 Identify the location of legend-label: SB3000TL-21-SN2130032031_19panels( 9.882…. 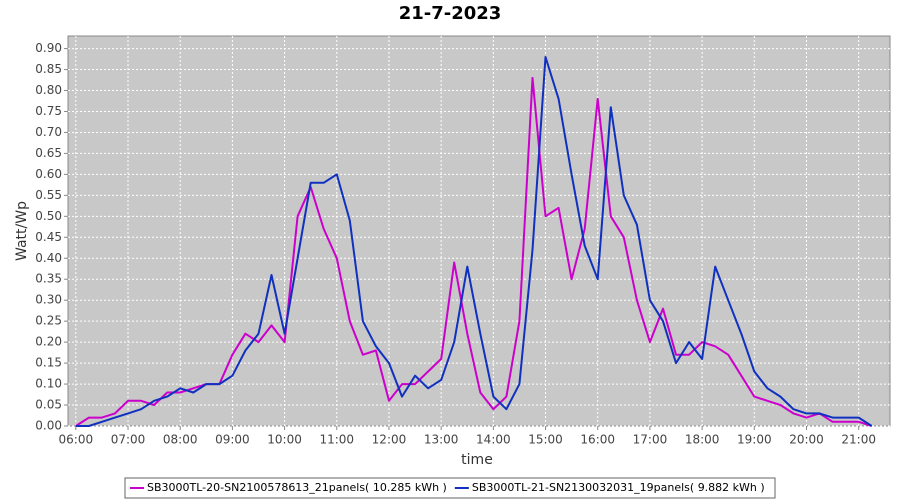
(618, 487).